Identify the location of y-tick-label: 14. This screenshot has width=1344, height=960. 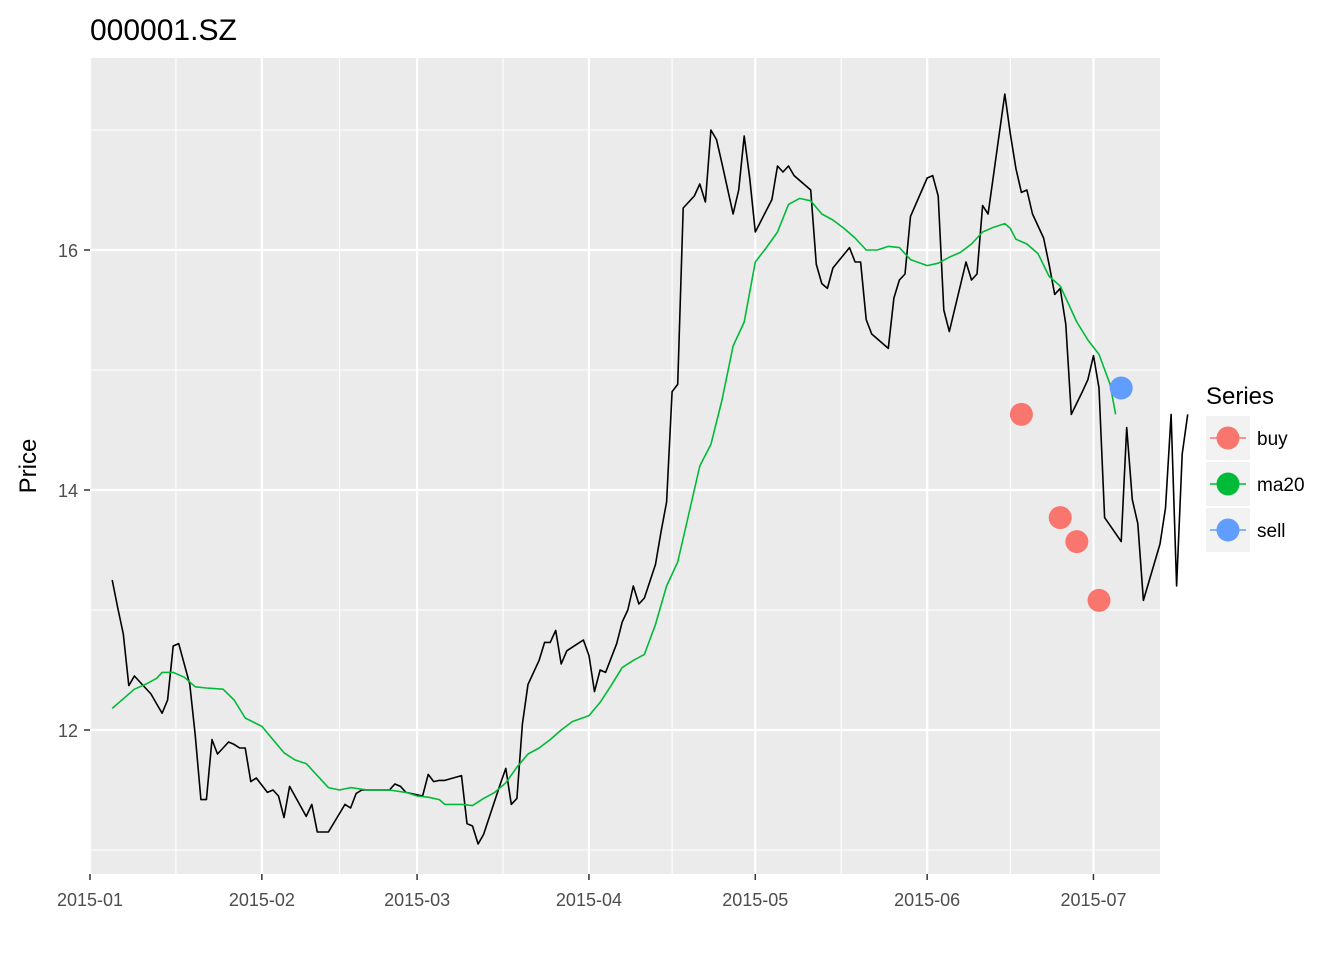
(68, 491).